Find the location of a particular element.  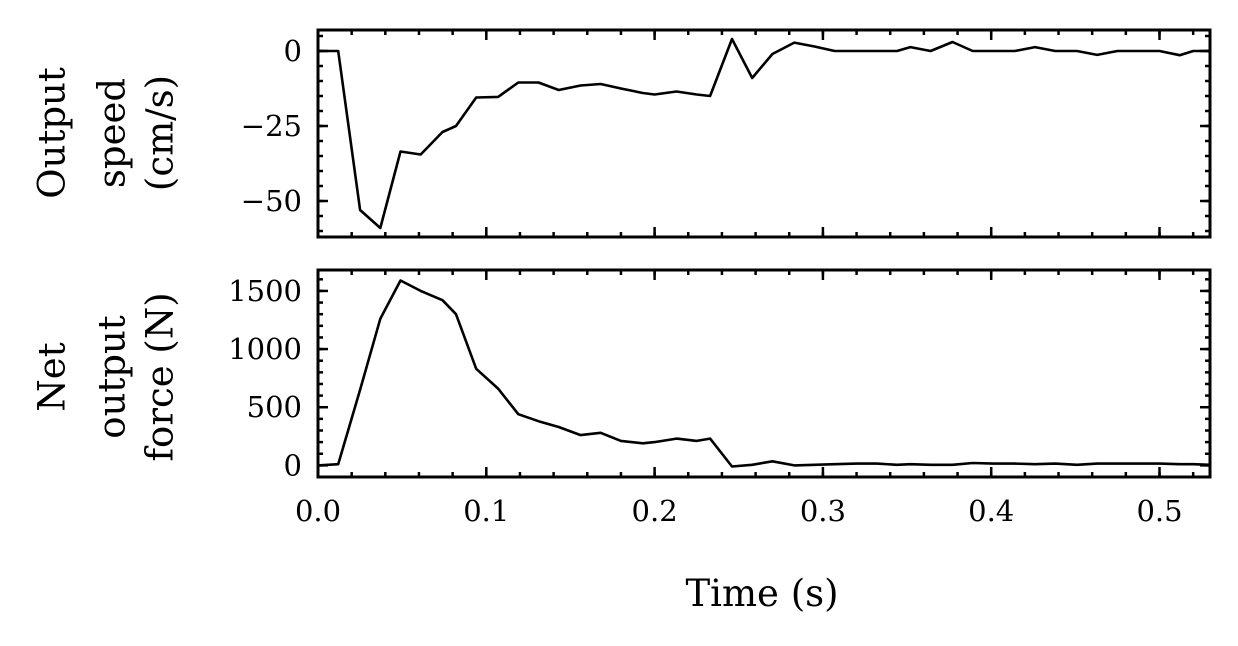

y-axis-label-line: output is located at coordinates (112, 376).